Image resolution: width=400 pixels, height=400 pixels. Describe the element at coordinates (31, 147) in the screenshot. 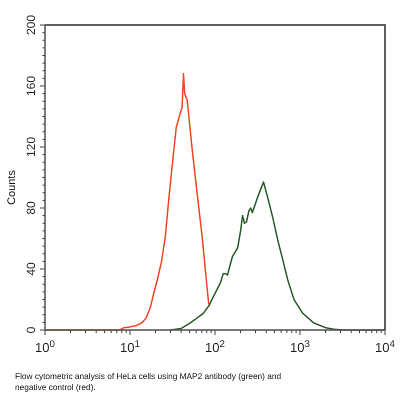

I see `y-tick-label: 120` at that location.